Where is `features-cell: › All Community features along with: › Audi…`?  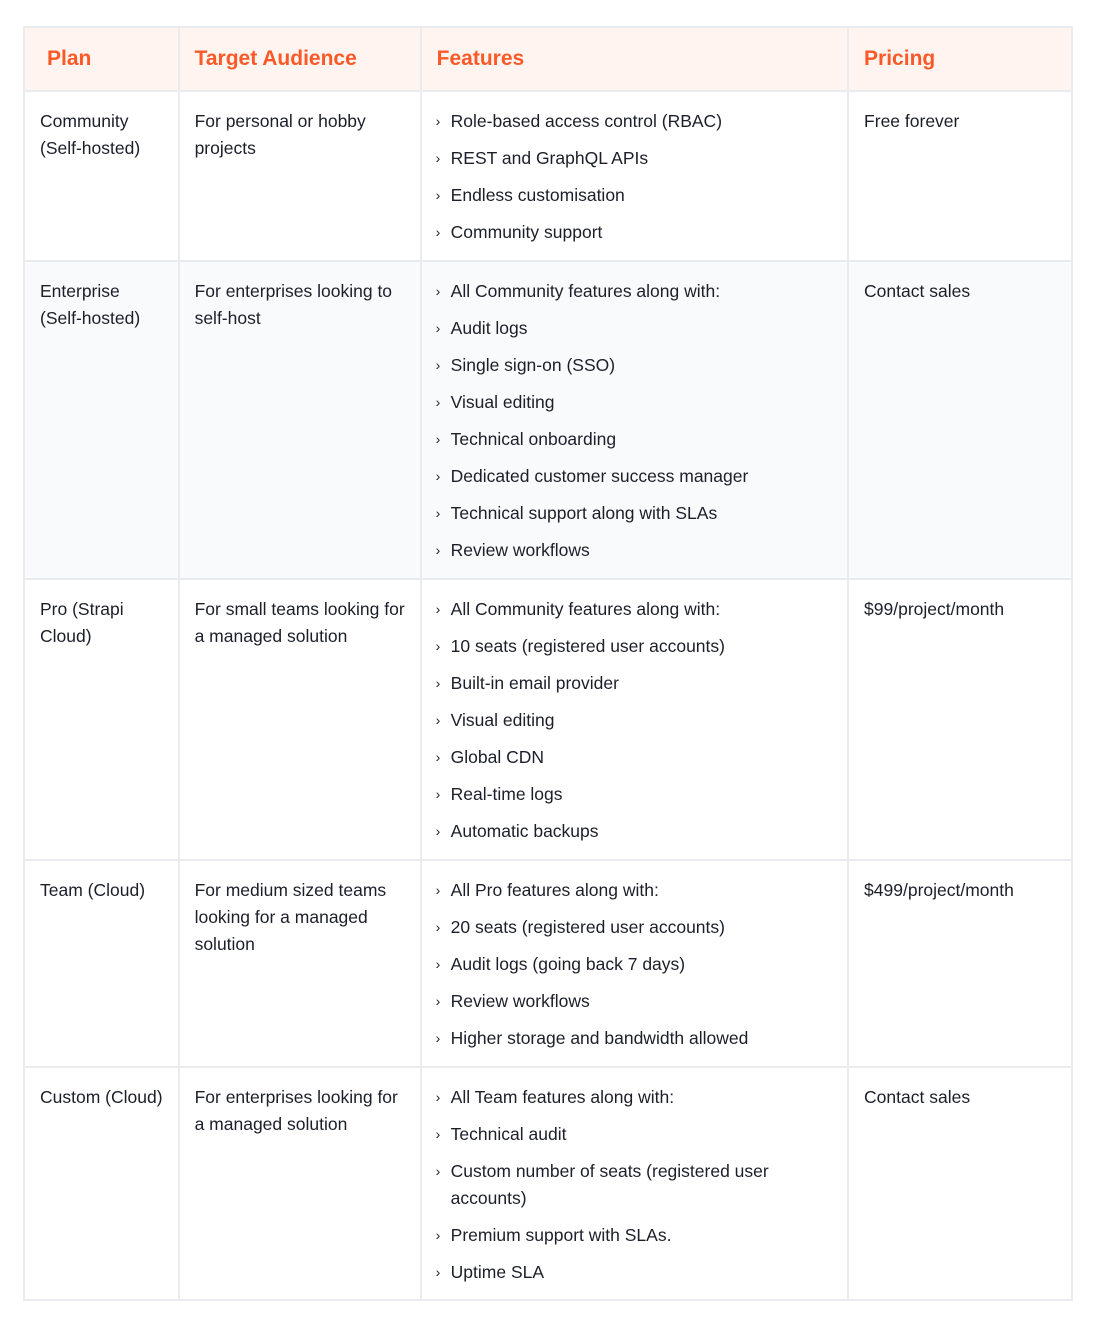
features-cell: › All Community features along with: › Audi… is located at coordinates (634, 420).